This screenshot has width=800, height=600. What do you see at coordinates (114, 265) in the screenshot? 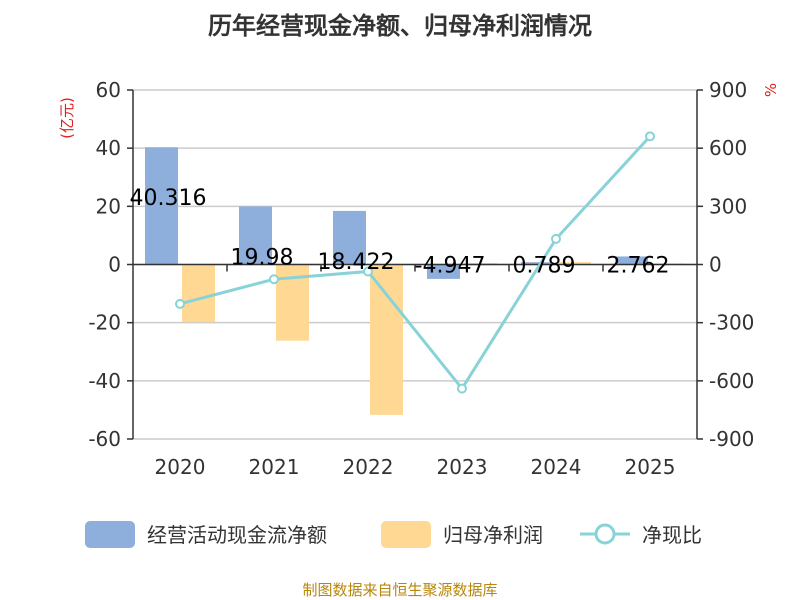
I see `y-left-tick-label: 0` at bounding box center [114, 265].